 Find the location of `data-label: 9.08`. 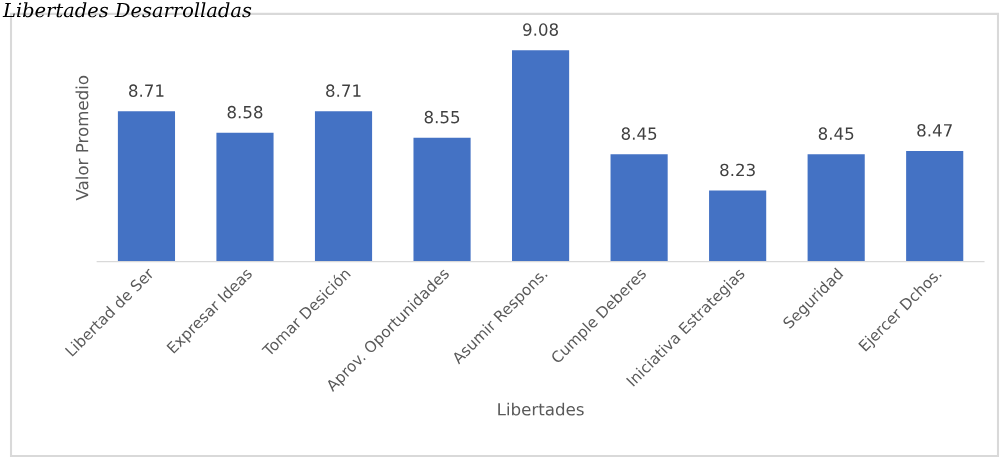

data-label: 9.08 is located at coordinates (540, 29).